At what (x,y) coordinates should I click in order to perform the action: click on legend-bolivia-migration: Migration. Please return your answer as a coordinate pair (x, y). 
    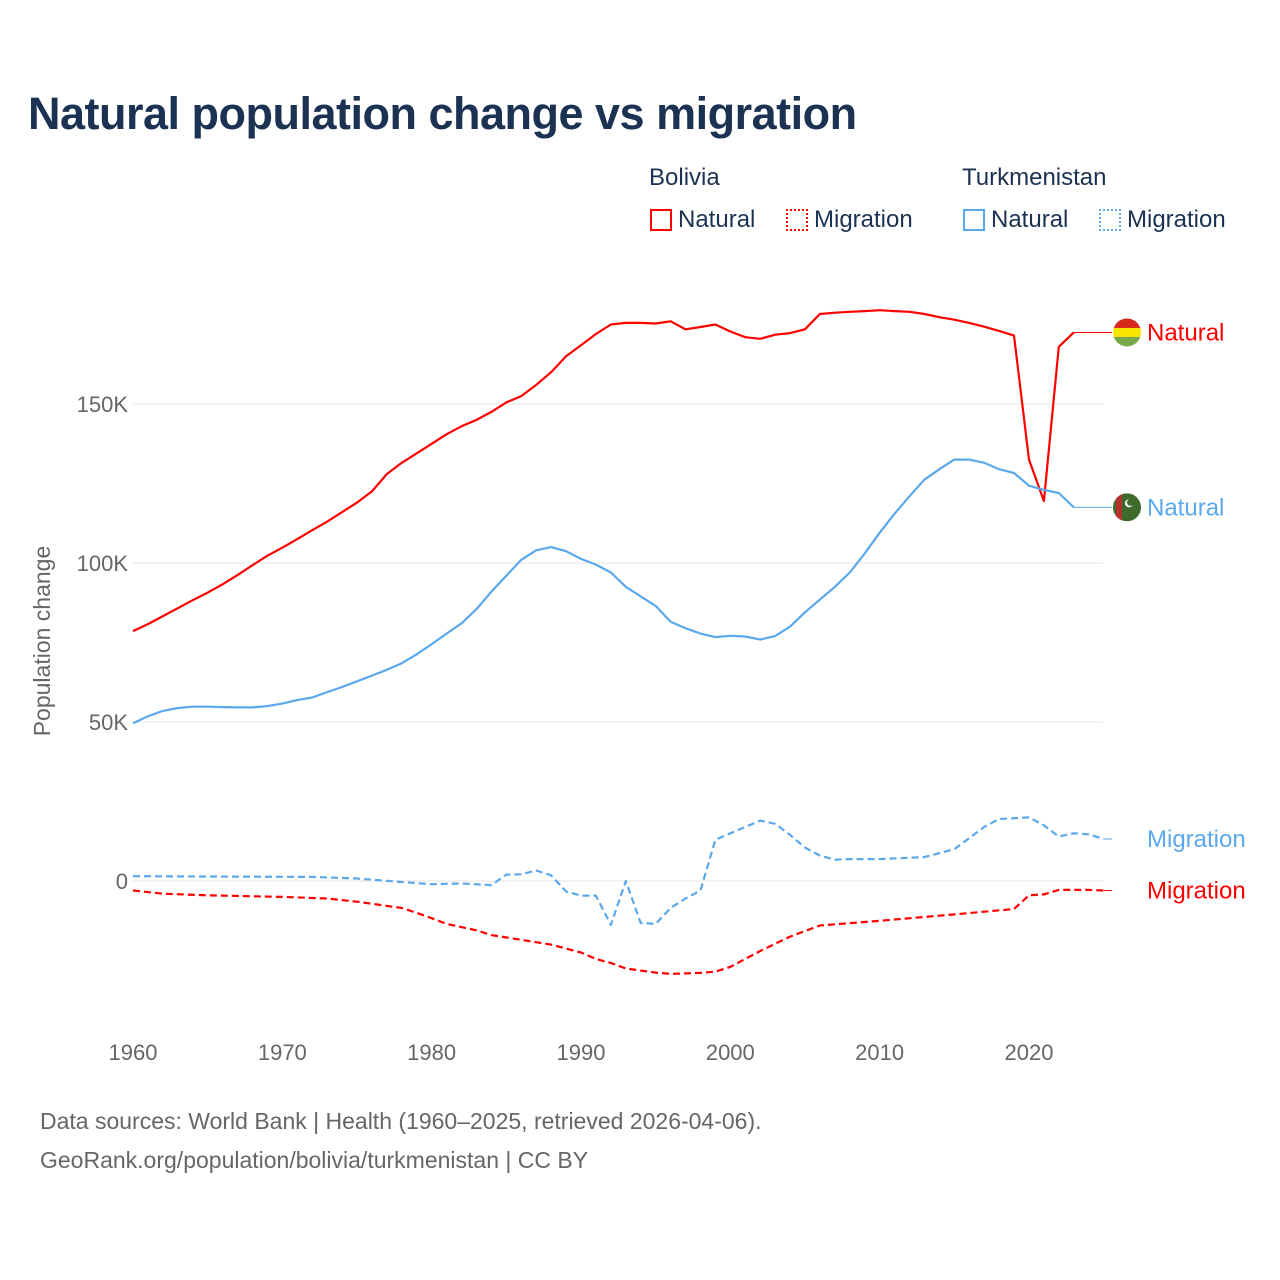
    Looking at the image, I should click on (849, 220).